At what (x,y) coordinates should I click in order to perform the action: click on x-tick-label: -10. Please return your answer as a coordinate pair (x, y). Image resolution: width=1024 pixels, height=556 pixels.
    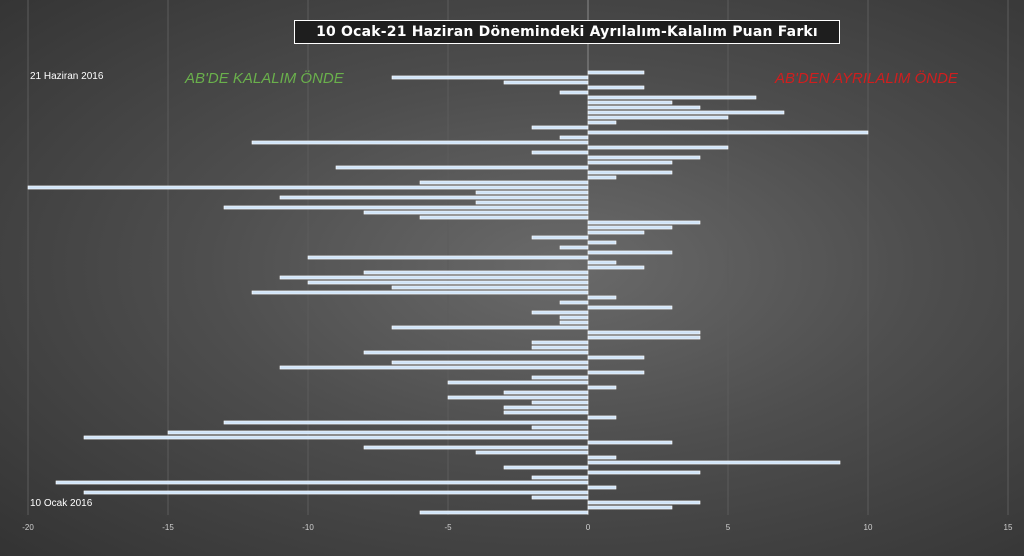
    Looking at the image, I should click on (308, 527).